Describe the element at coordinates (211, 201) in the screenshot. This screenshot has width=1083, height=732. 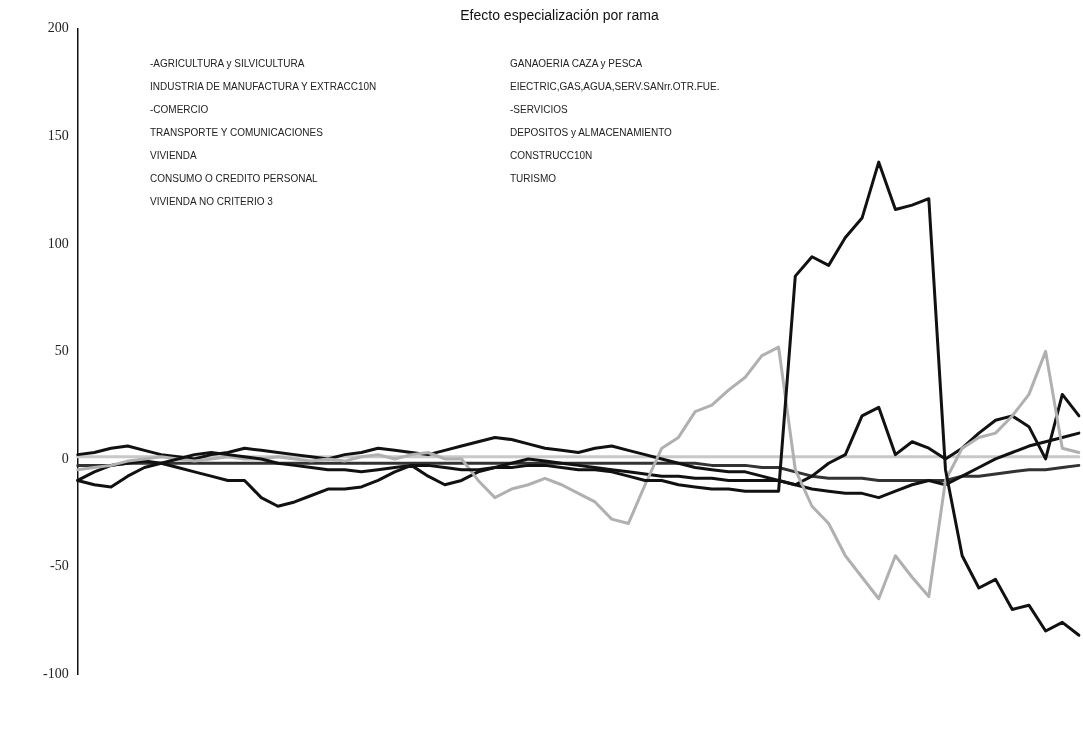
I see `annotation: VIVIENDA NO CRITERIO 3` at that location.